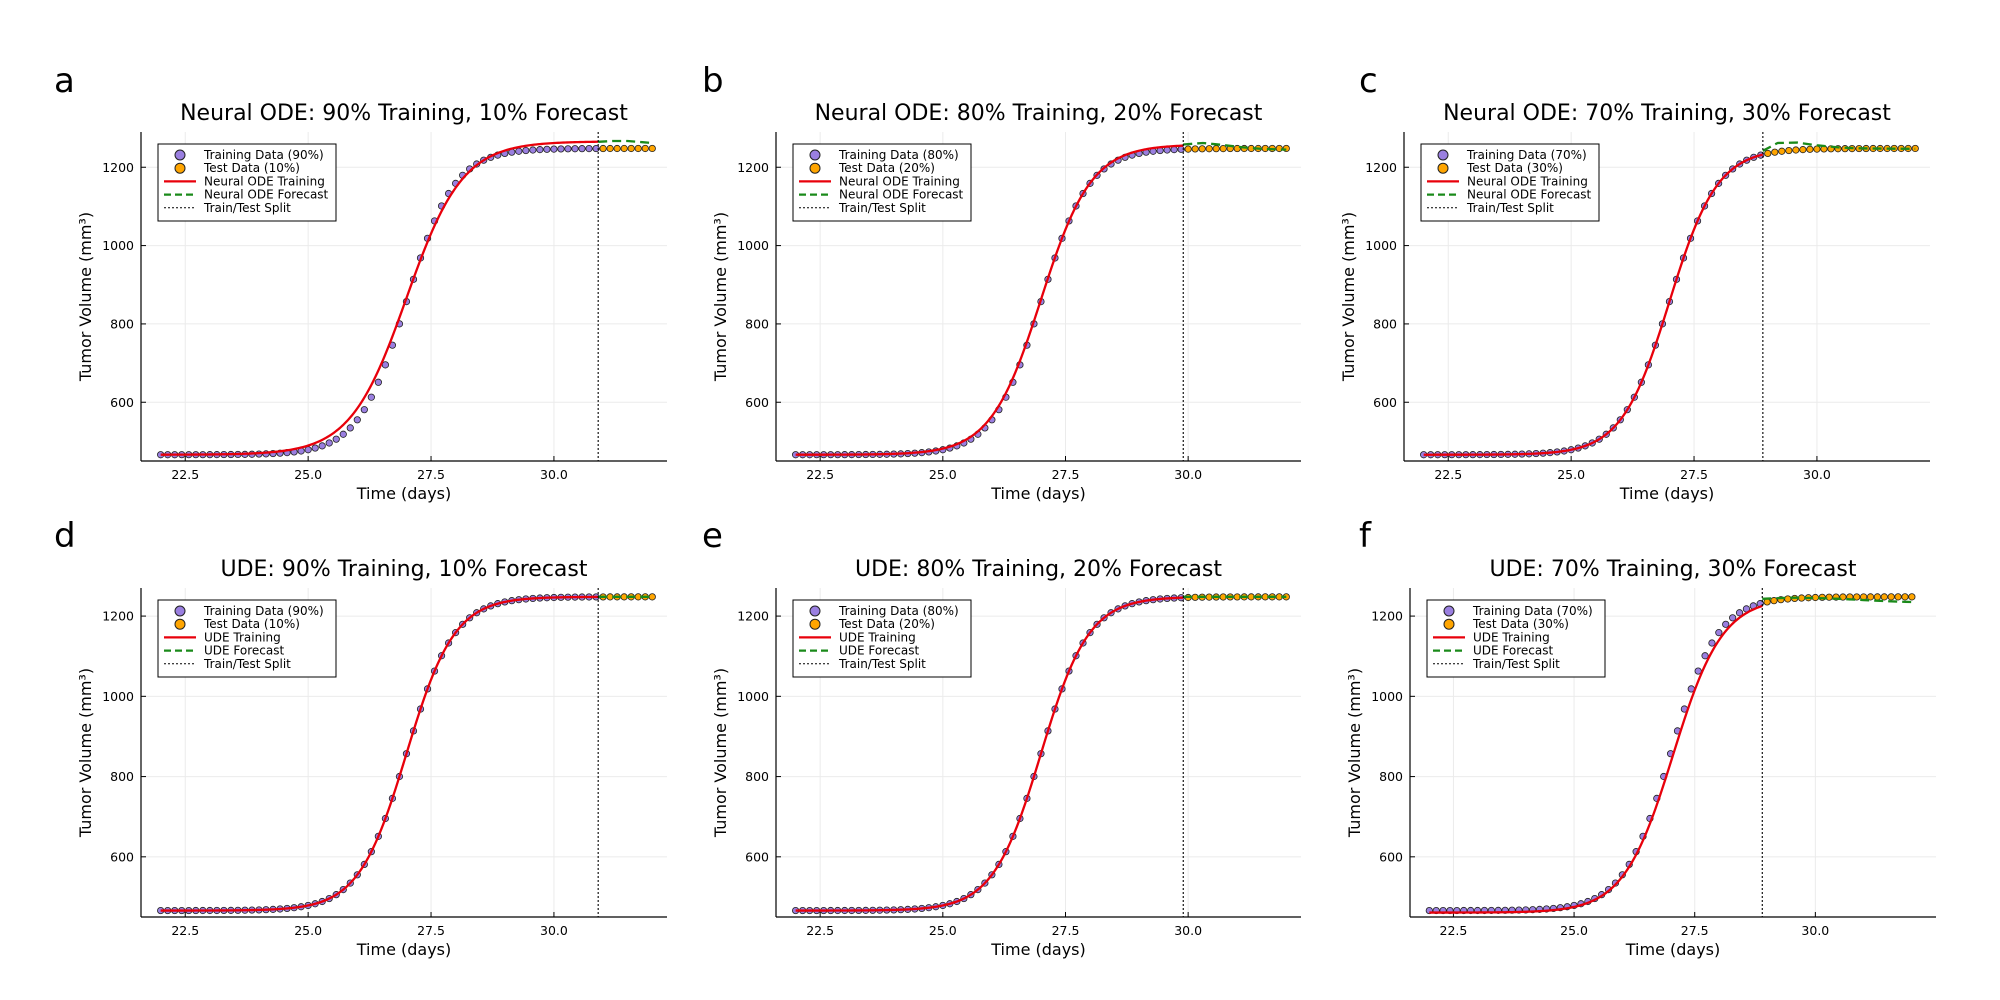 This screenshot has height=1000, width=2000. Describe the element at coordinates (1235, 146) in the screenshot. I see `forecast-line` at that location.